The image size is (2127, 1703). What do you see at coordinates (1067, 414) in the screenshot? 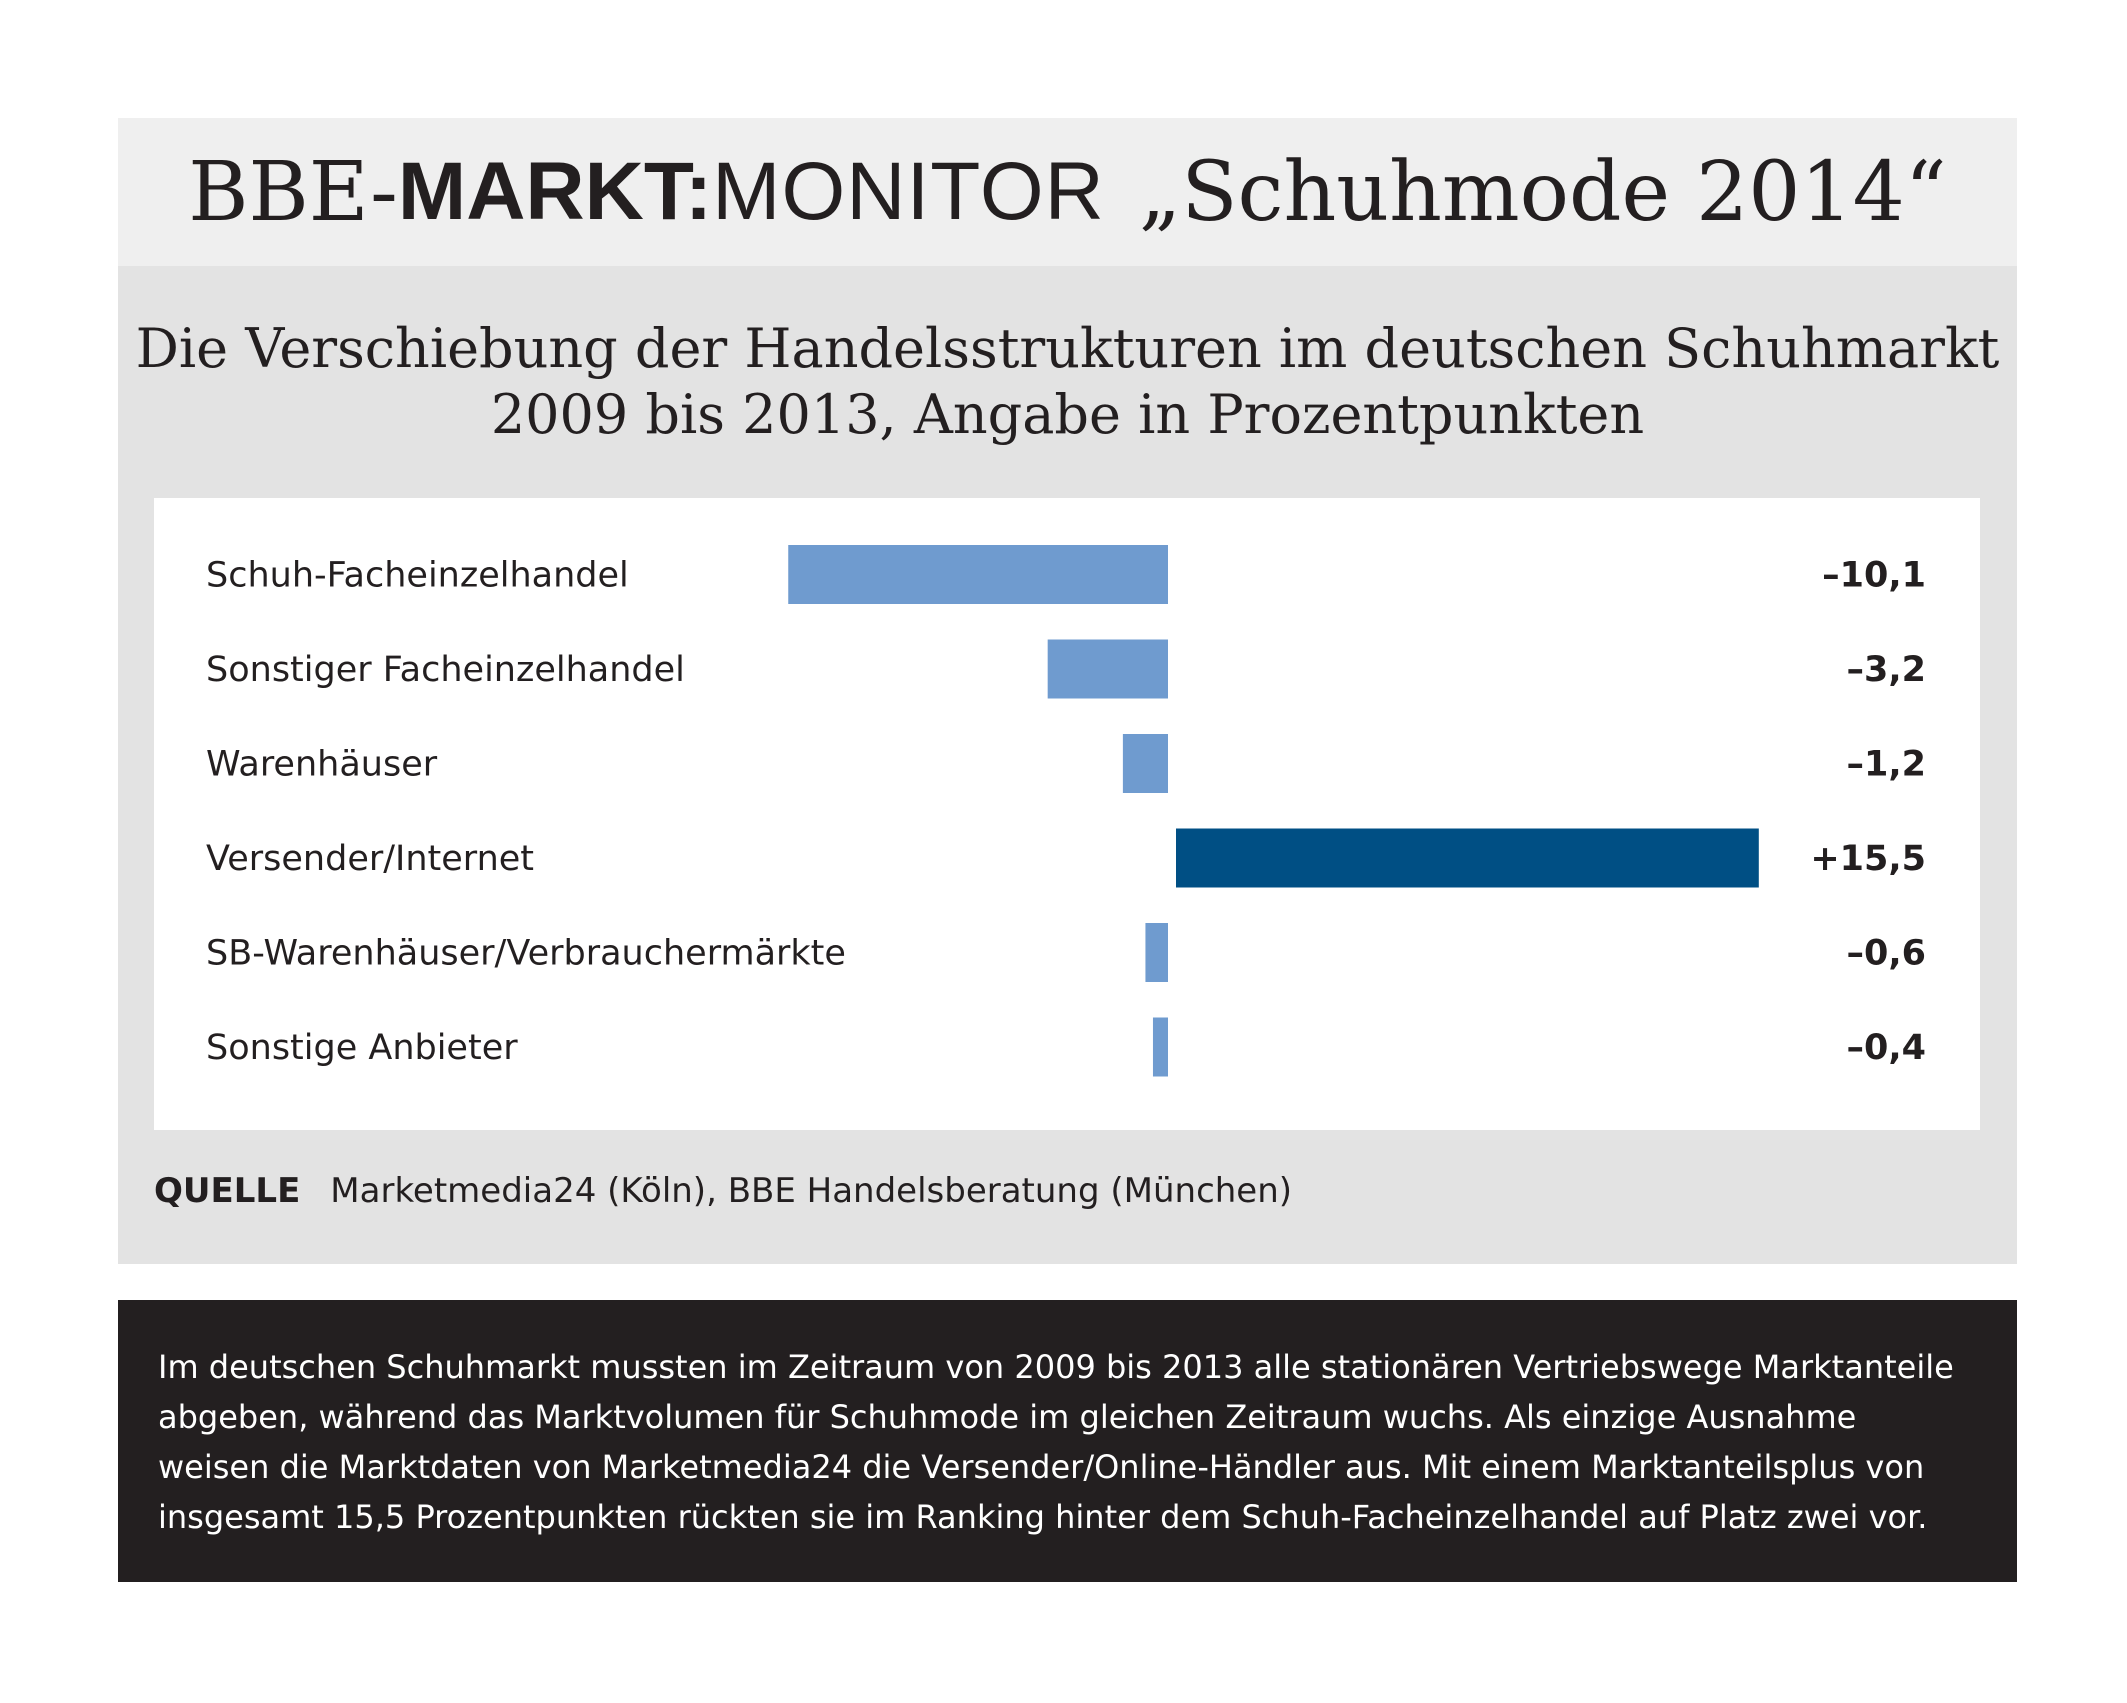
I see `subtitle-line-2: 2009 bis 2013, Angabe in Prozentpunkten` at bounding box center [1067, 414].